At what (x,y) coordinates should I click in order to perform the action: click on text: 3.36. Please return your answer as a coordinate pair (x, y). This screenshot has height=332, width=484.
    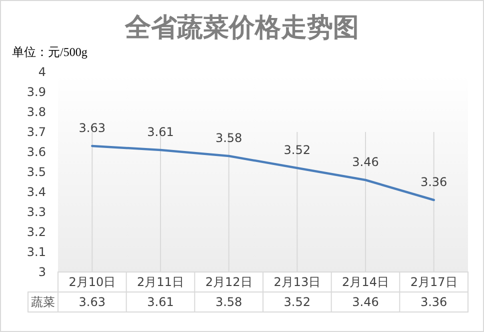
    Looking at the image, I should click on (434, 302).